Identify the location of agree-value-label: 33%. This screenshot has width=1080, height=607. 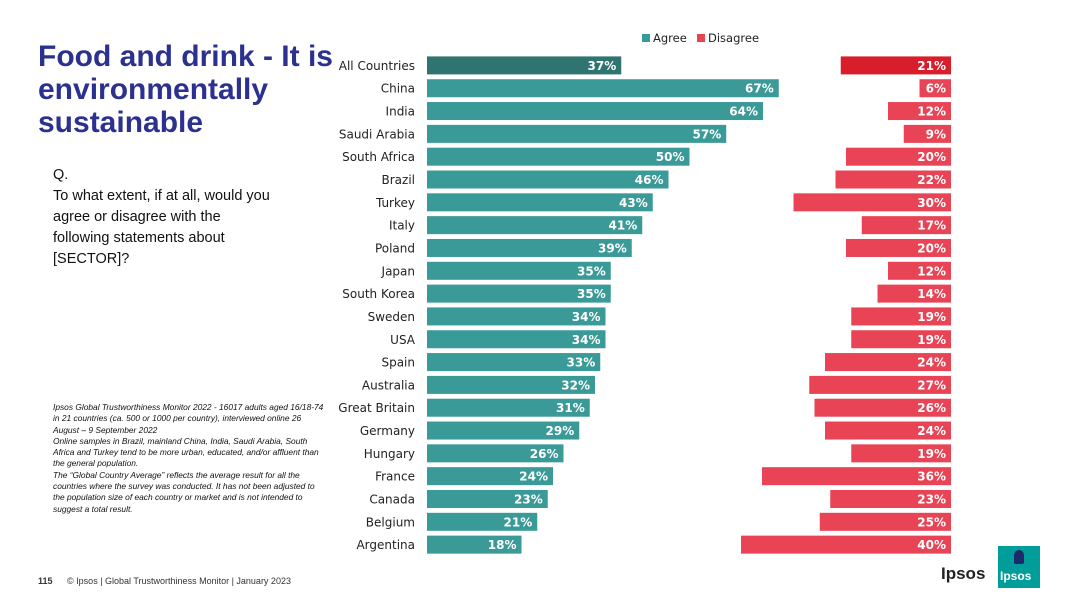
(581, 363).